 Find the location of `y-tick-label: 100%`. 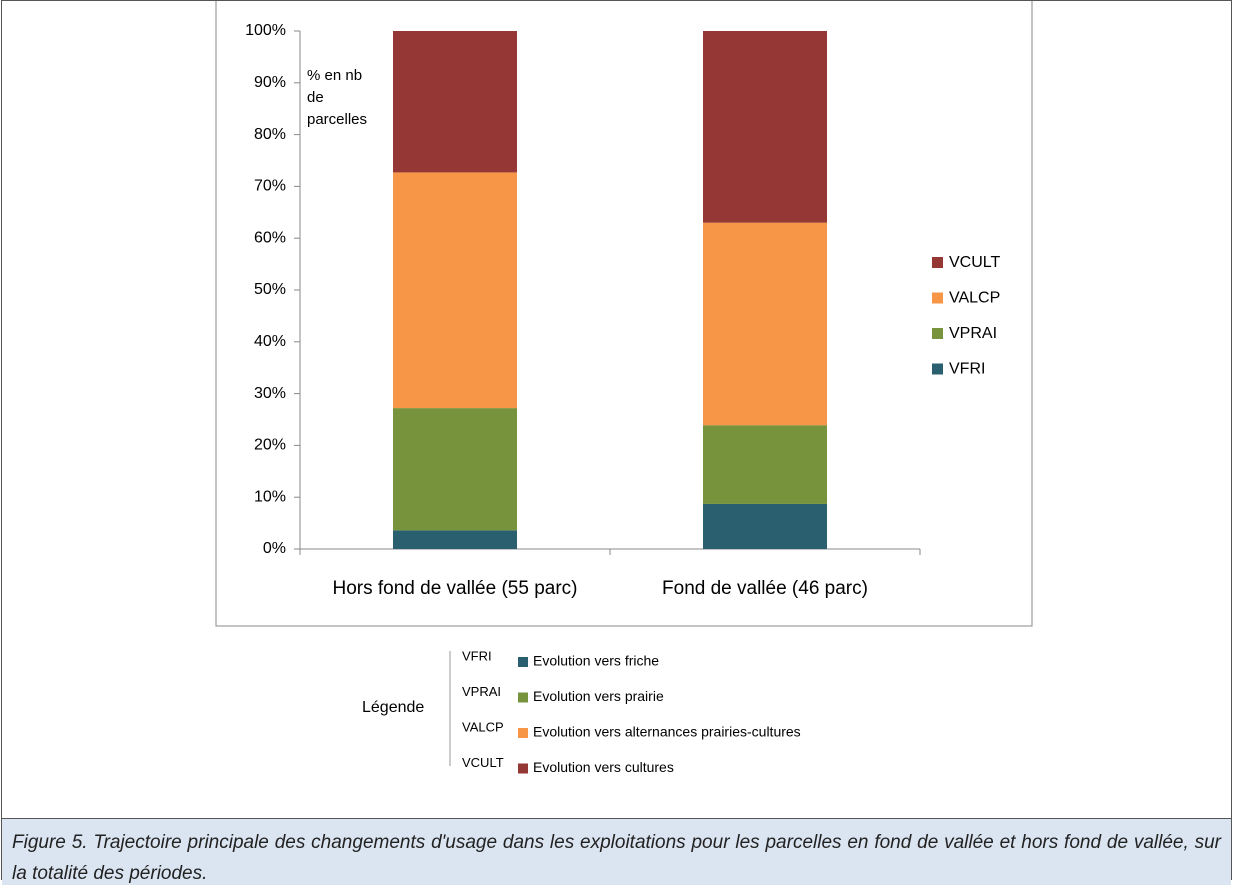

y-tick-label: 100% is located at coordinates (265, 30).